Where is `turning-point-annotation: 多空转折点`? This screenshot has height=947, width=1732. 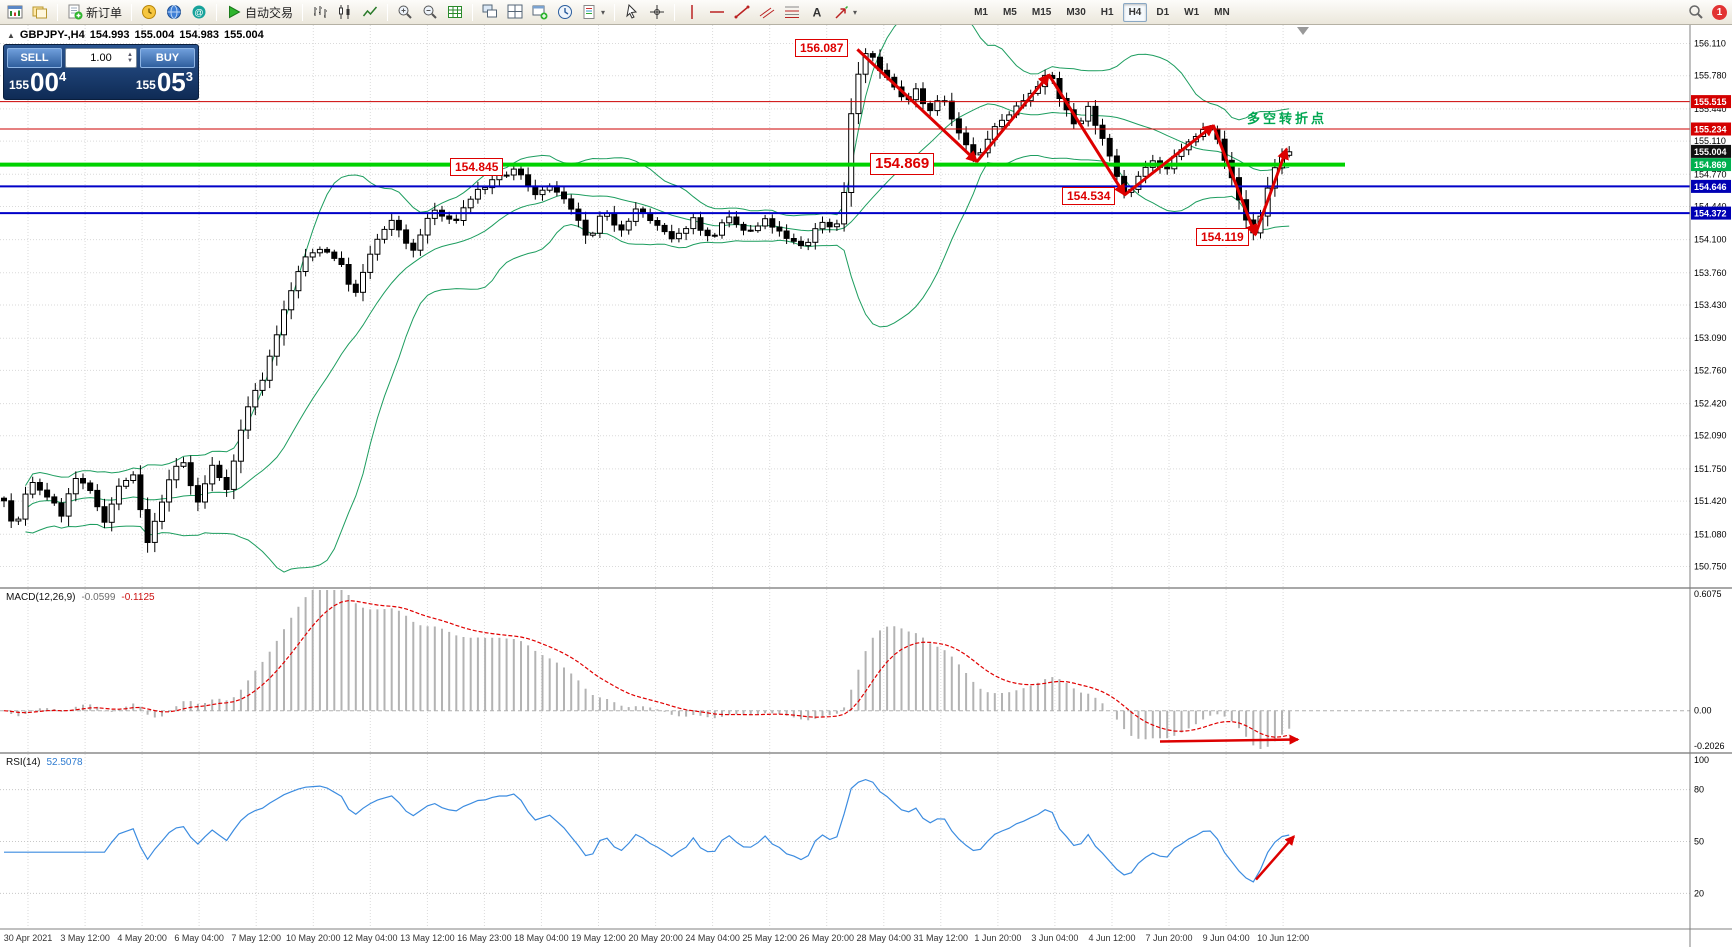 turning-point-annotation: 多空转折点 is located at coordinates (1287, 118).